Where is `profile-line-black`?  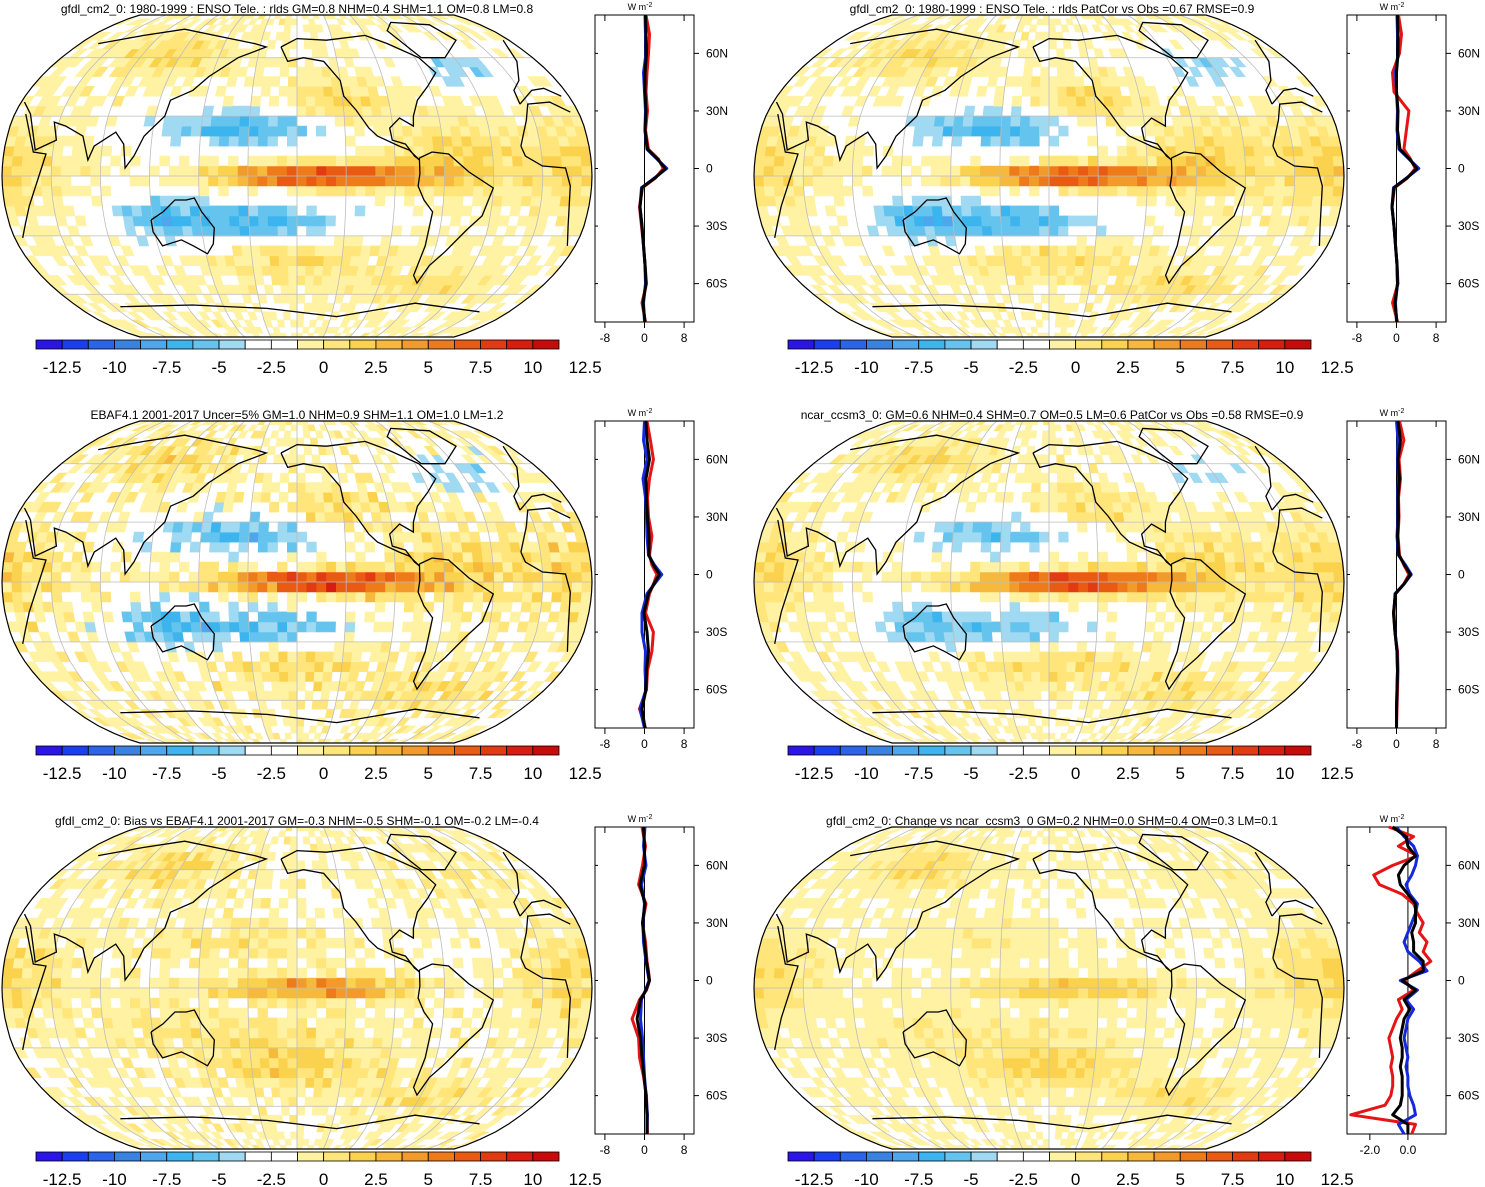 profile-line-black is located at coordinates (652, 168).